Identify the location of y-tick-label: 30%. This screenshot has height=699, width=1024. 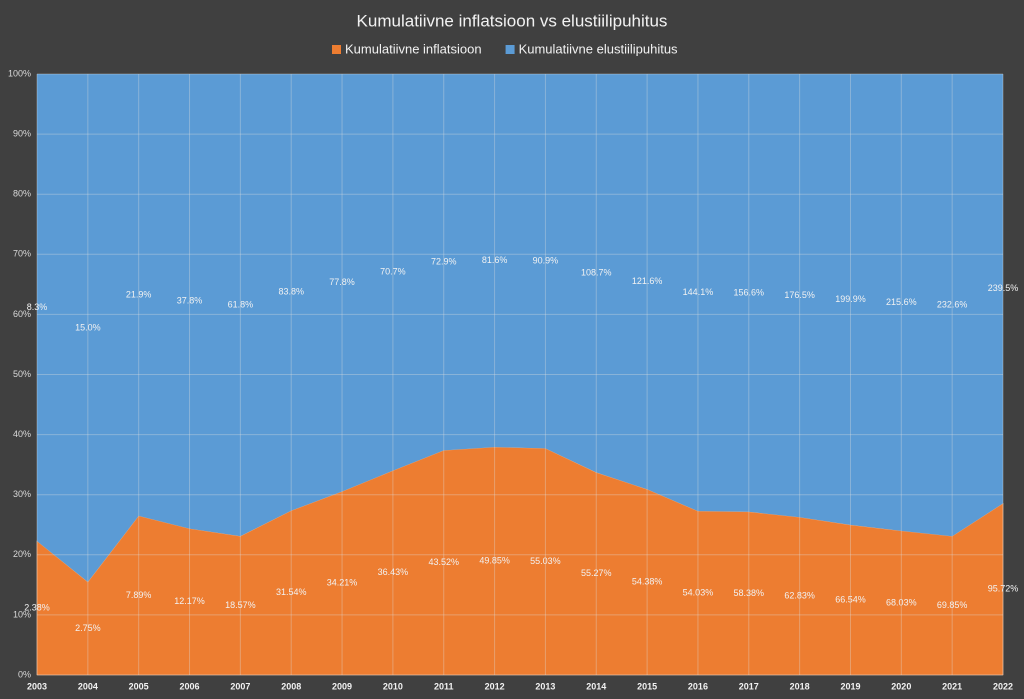
(22, 494).